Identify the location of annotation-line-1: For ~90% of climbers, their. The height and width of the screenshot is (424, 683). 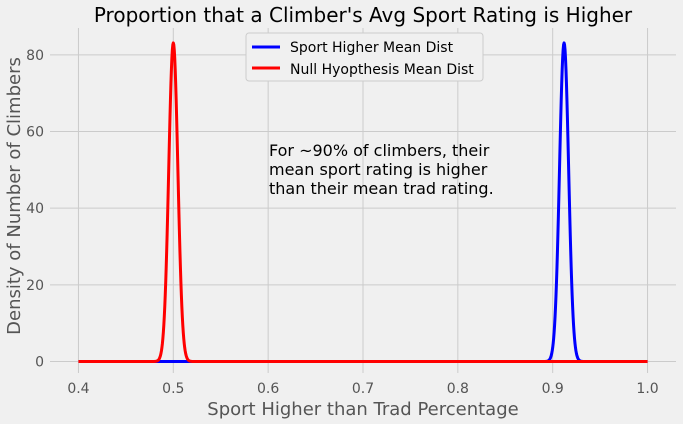
(379, 150).